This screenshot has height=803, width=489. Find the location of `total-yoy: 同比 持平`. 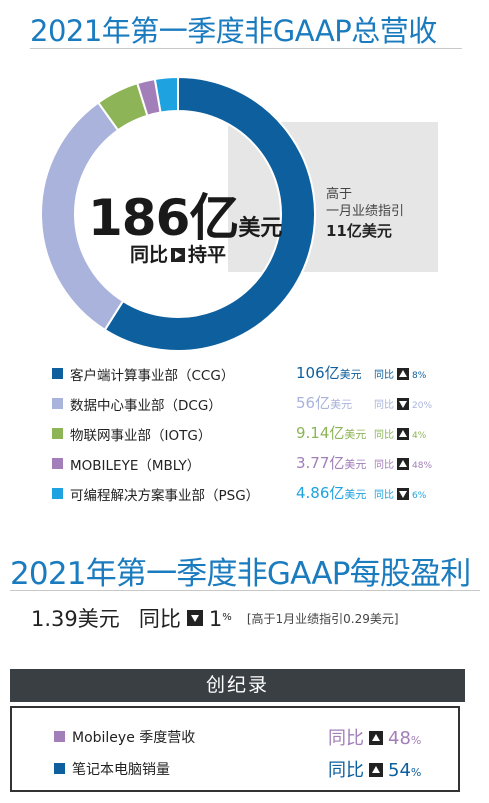

total-yoy: 同比 持平 is located at coordinates (178, 253).